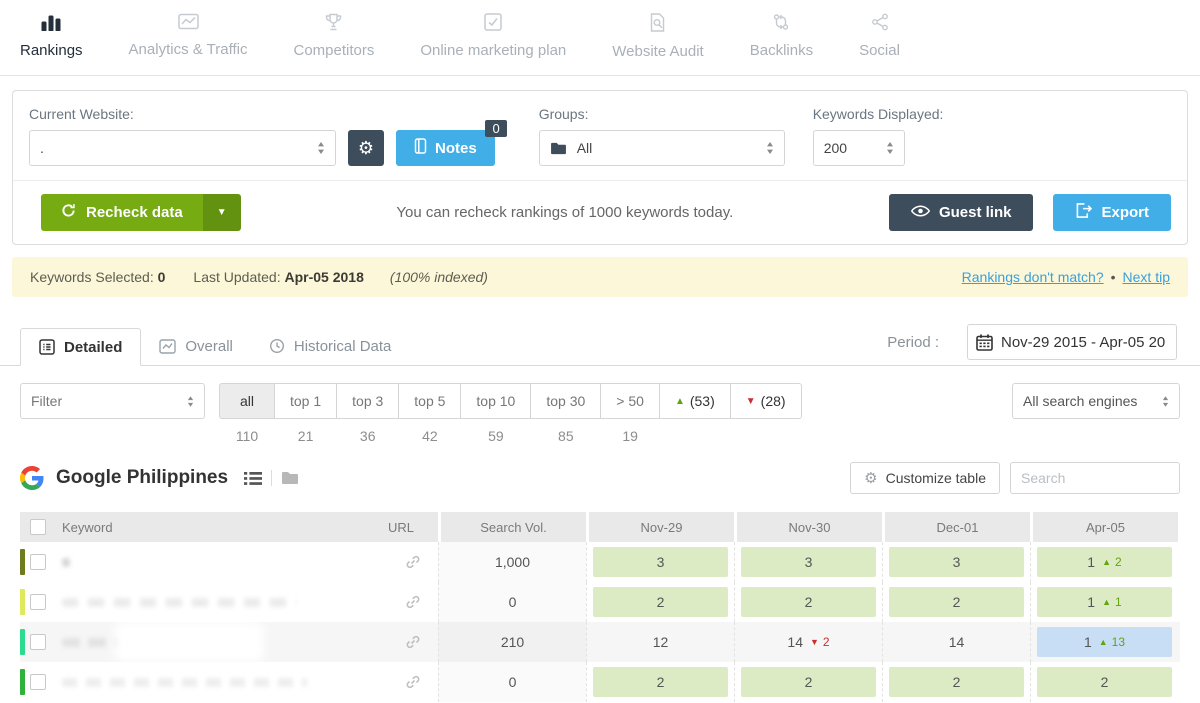 This screenshot has height=703, width=1200. I want to click on nav-online-marketing-plan: Online marketing plan, so click(493, 44).